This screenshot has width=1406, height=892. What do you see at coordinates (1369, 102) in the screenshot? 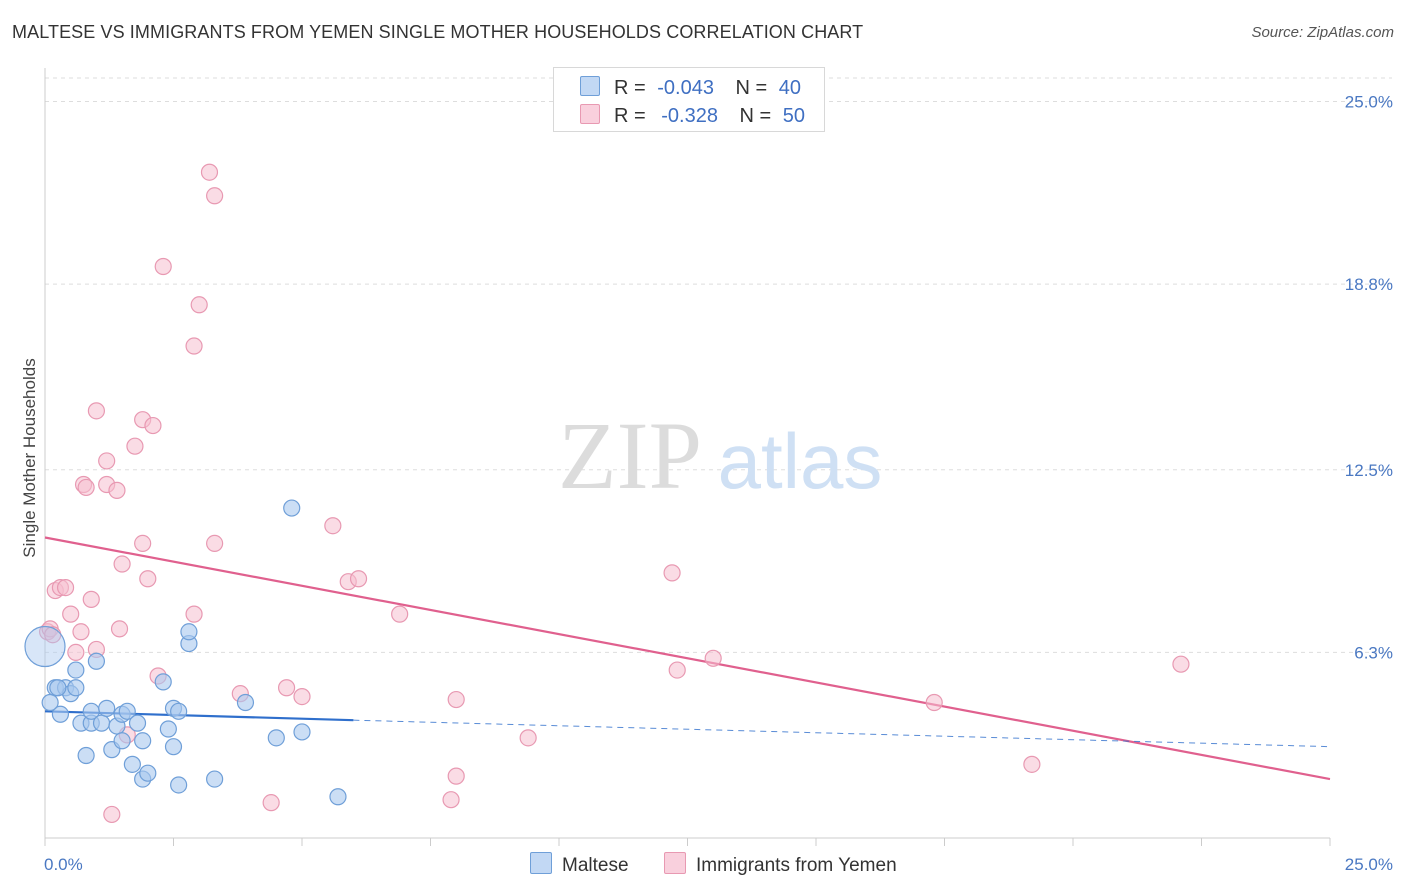
I see `y-tick-label: 25.0%` at bounding box center [1369, 102].